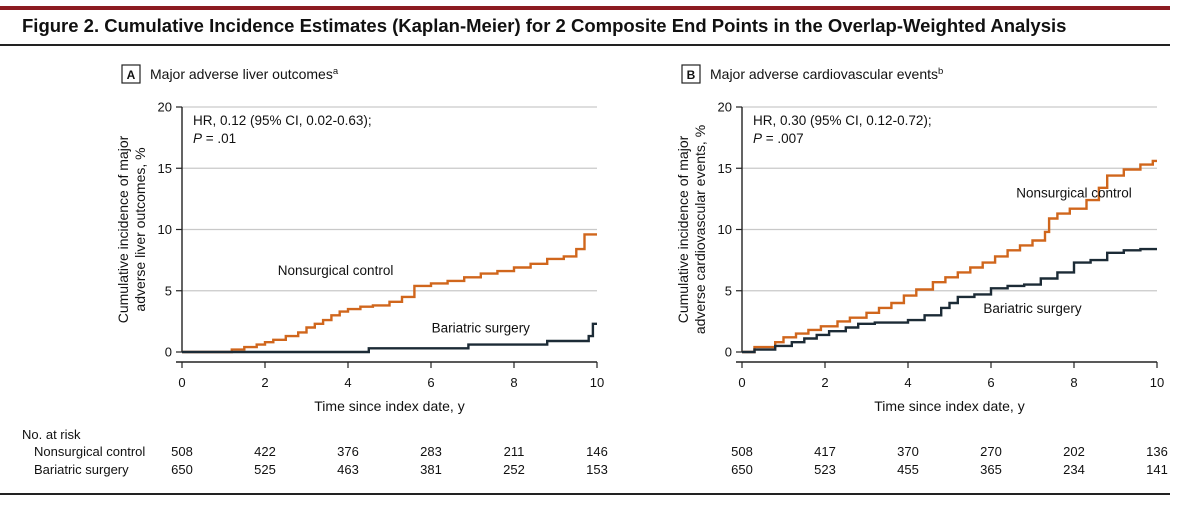 The height and width of the screenshot is (505, 1200). What do you see at coordinates (89, 451) in the screenshot?
I see `risk-table-row-label: Nonsurgical control` at bounding box center [89, 451].